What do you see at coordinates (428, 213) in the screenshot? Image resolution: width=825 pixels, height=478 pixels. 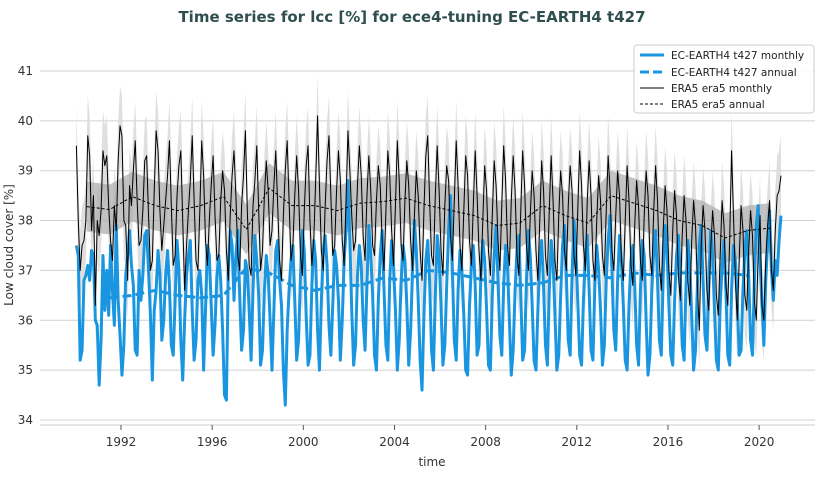 I see `series-era5-annual` at bounding box center [428, 213].